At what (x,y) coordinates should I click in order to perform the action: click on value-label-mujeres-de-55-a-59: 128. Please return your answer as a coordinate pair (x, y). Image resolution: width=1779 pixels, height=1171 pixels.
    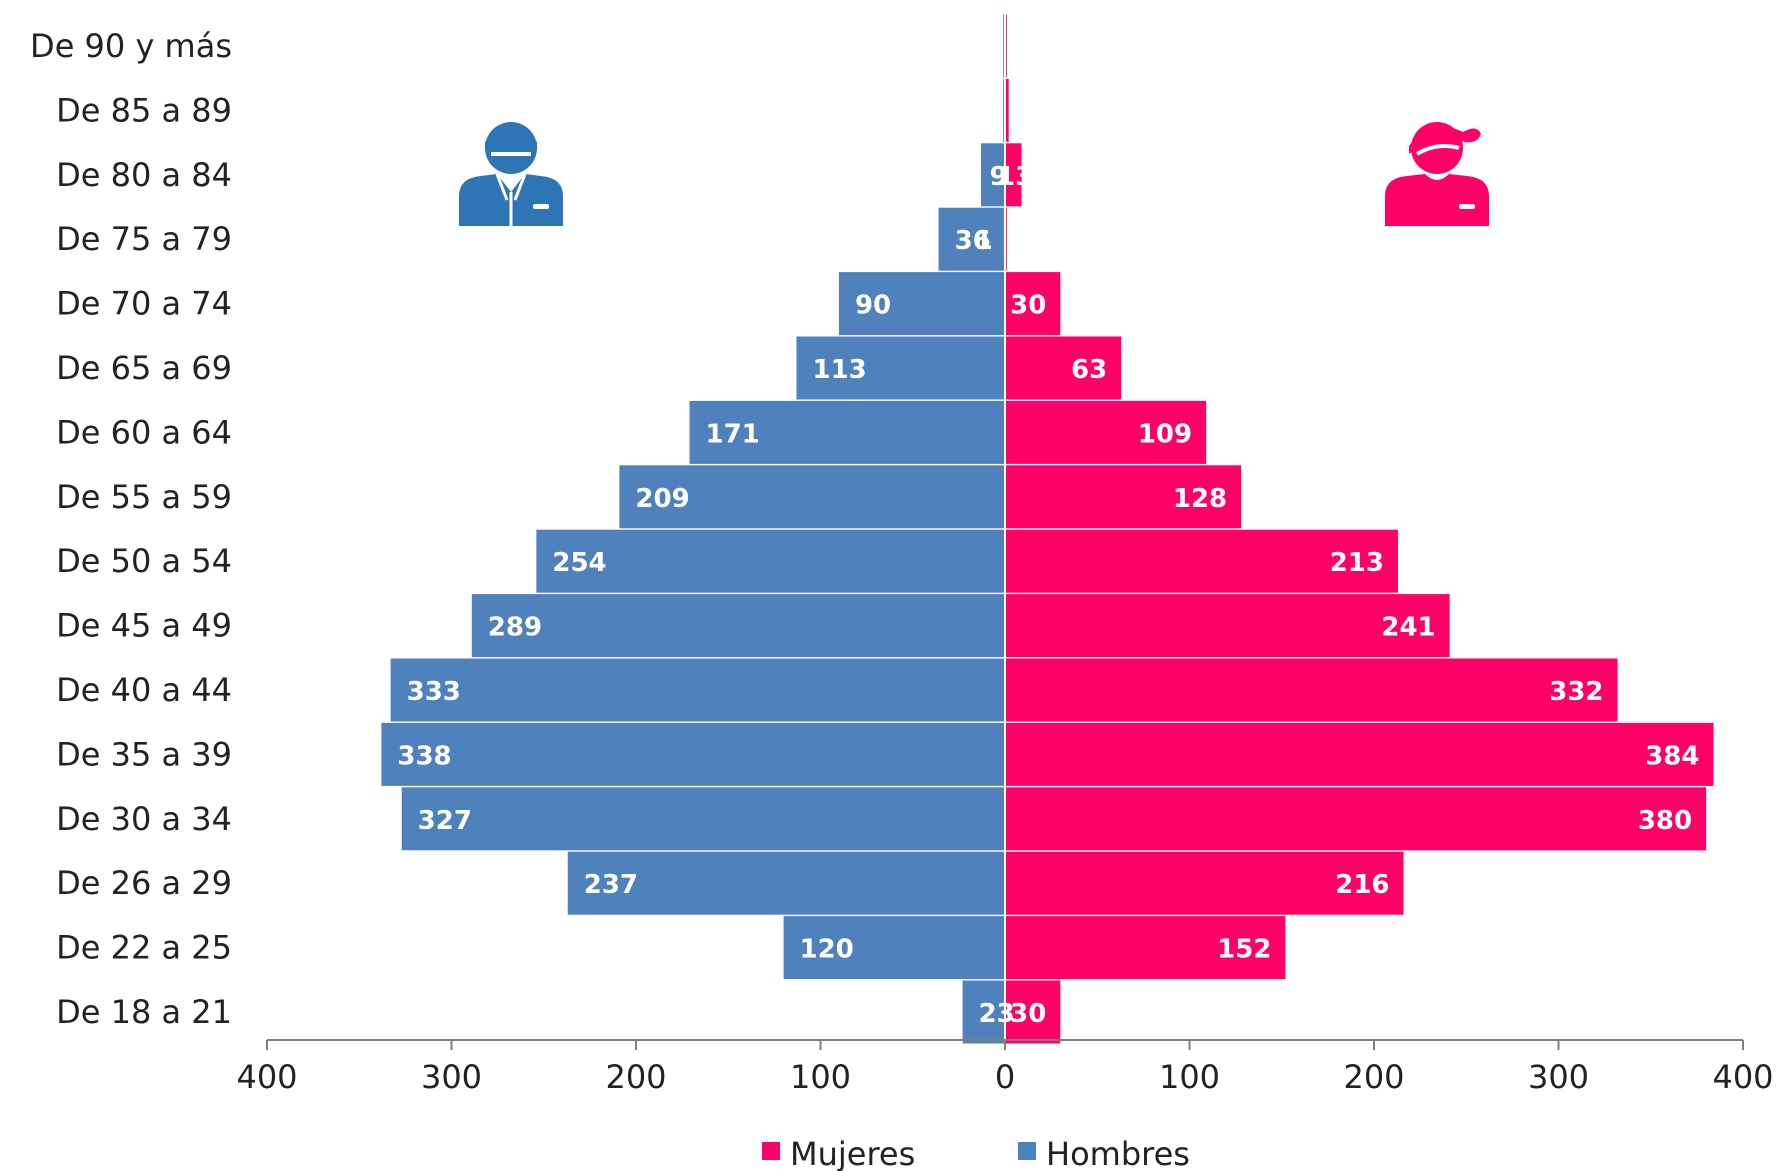
    Looking at the image, I should click on (1200, 499).